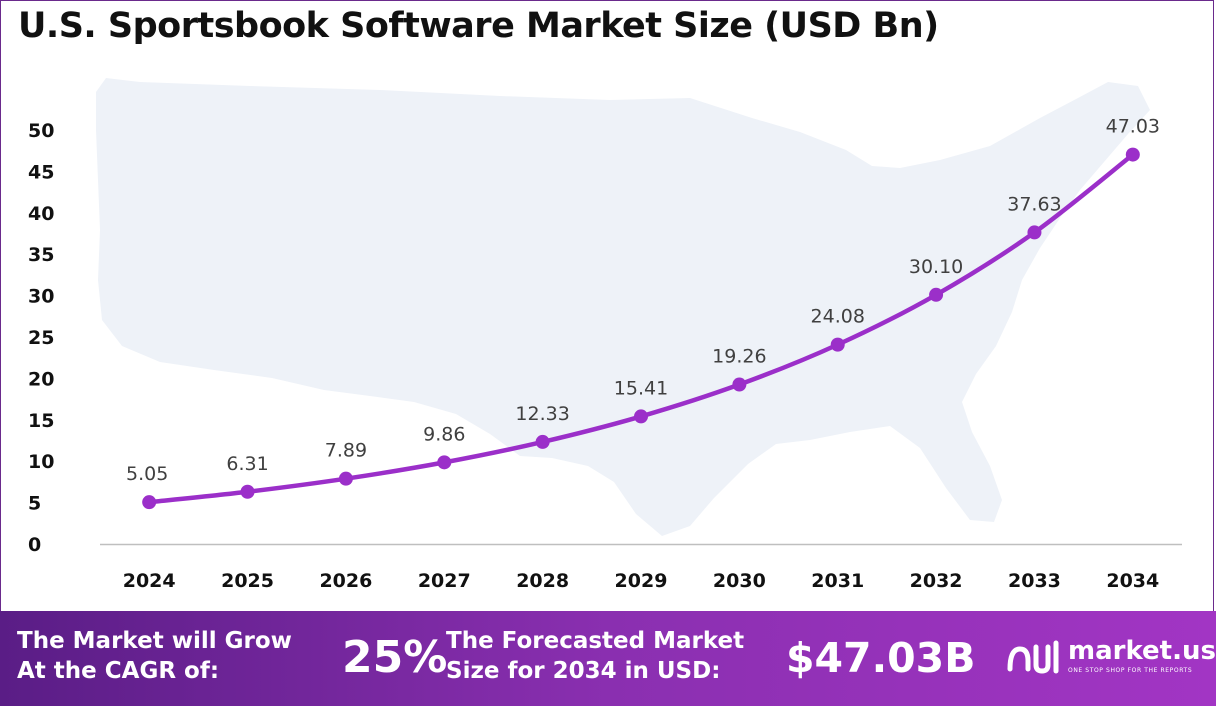 The height and width of the screenshot is (706, 1216). What do you see at coordinates (41, 462) in the screenshot?
I see `y-tick-label: 10` at bounding box center [41, 462].